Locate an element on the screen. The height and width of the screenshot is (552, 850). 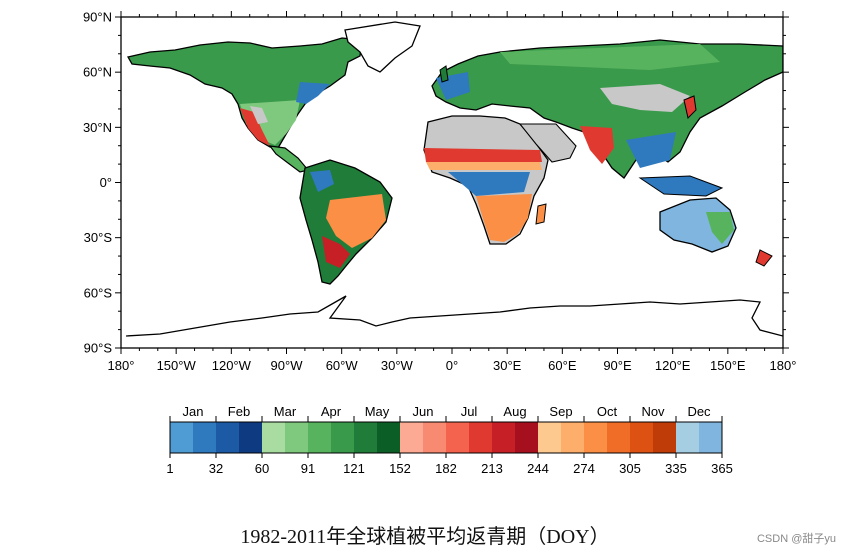
colorbar-tick-label: 152 is located at coordinates (400, 468).